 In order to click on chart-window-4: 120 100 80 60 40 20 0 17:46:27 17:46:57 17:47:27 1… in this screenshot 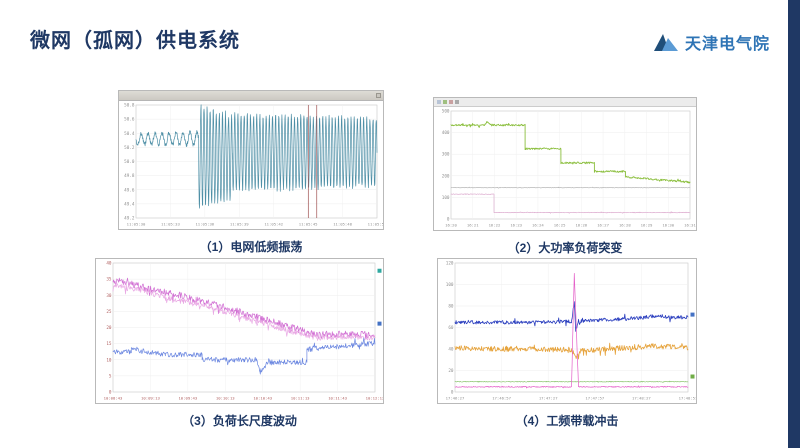, I will do `click(567, 331)`.